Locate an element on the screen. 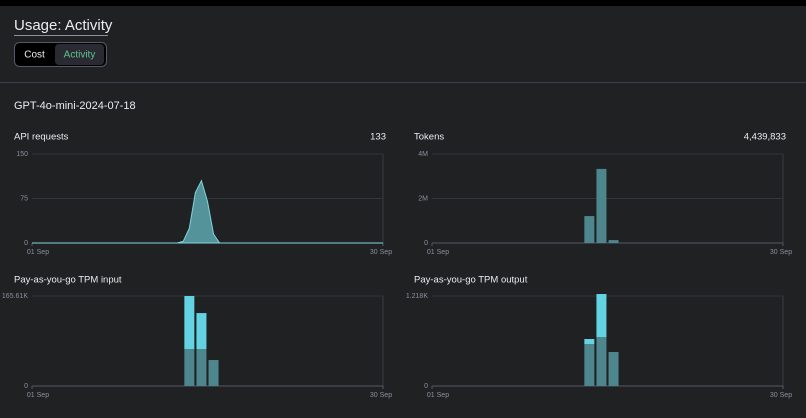 The image size is (806, 418). chart-total: 133 is located at coordinates (378, 137).